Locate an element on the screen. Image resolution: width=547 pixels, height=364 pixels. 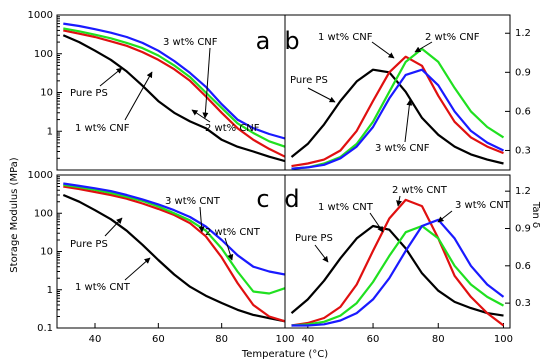
panel-label: c is located at coordinates (262, 199).